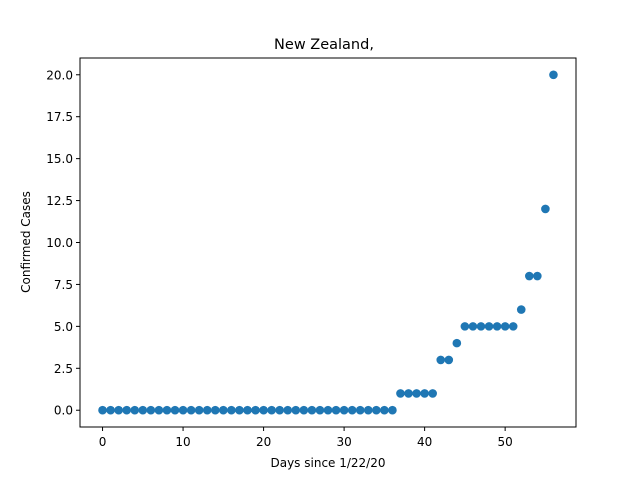 The width and height of the screenshot is (640, 480). What do you see at coordinates (63, 327) in the screenshot?
I see `y-tick-label: 5.0` at bounding box center [63, 327].